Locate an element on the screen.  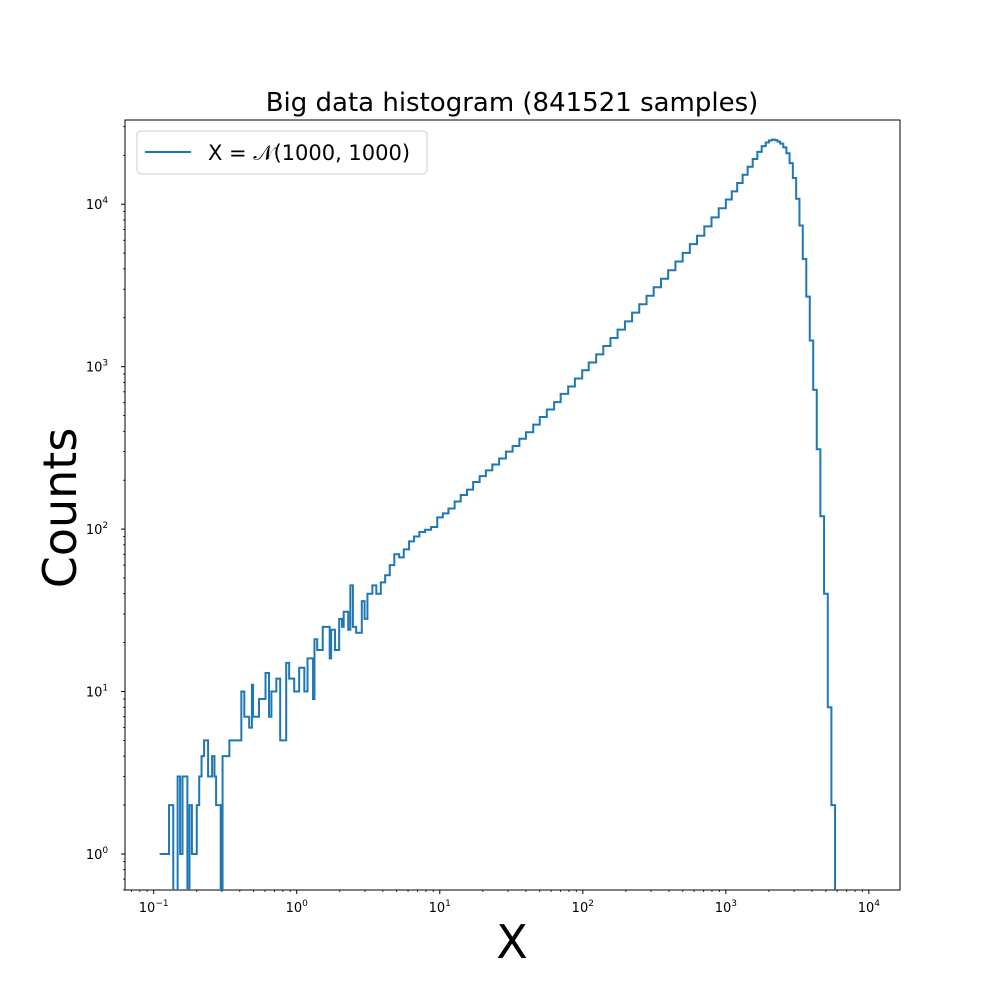
y-tick-label: 10¹ is located at coordinates (97, 692).